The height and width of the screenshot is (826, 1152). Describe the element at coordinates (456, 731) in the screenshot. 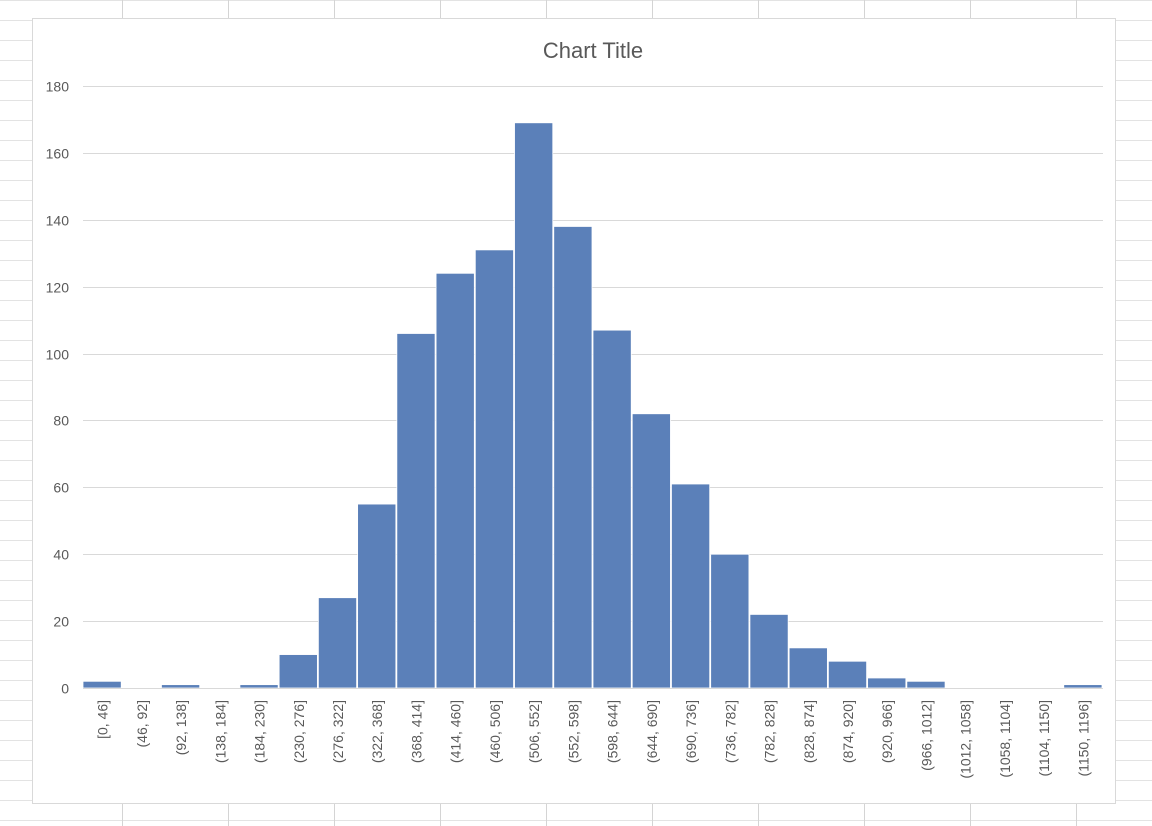

I see `x-tick-label: (414, 460]` at that location.